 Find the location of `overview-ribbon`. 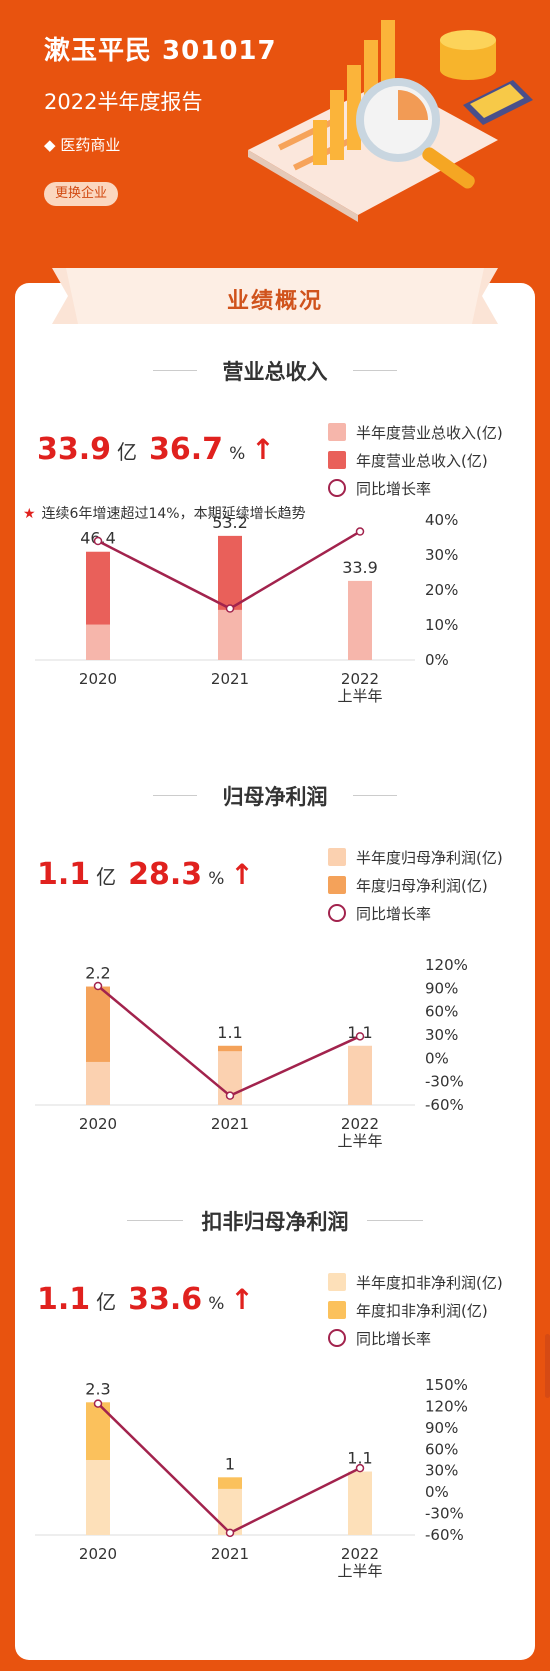

overview-ribbon is located at coordinates (275, 296).